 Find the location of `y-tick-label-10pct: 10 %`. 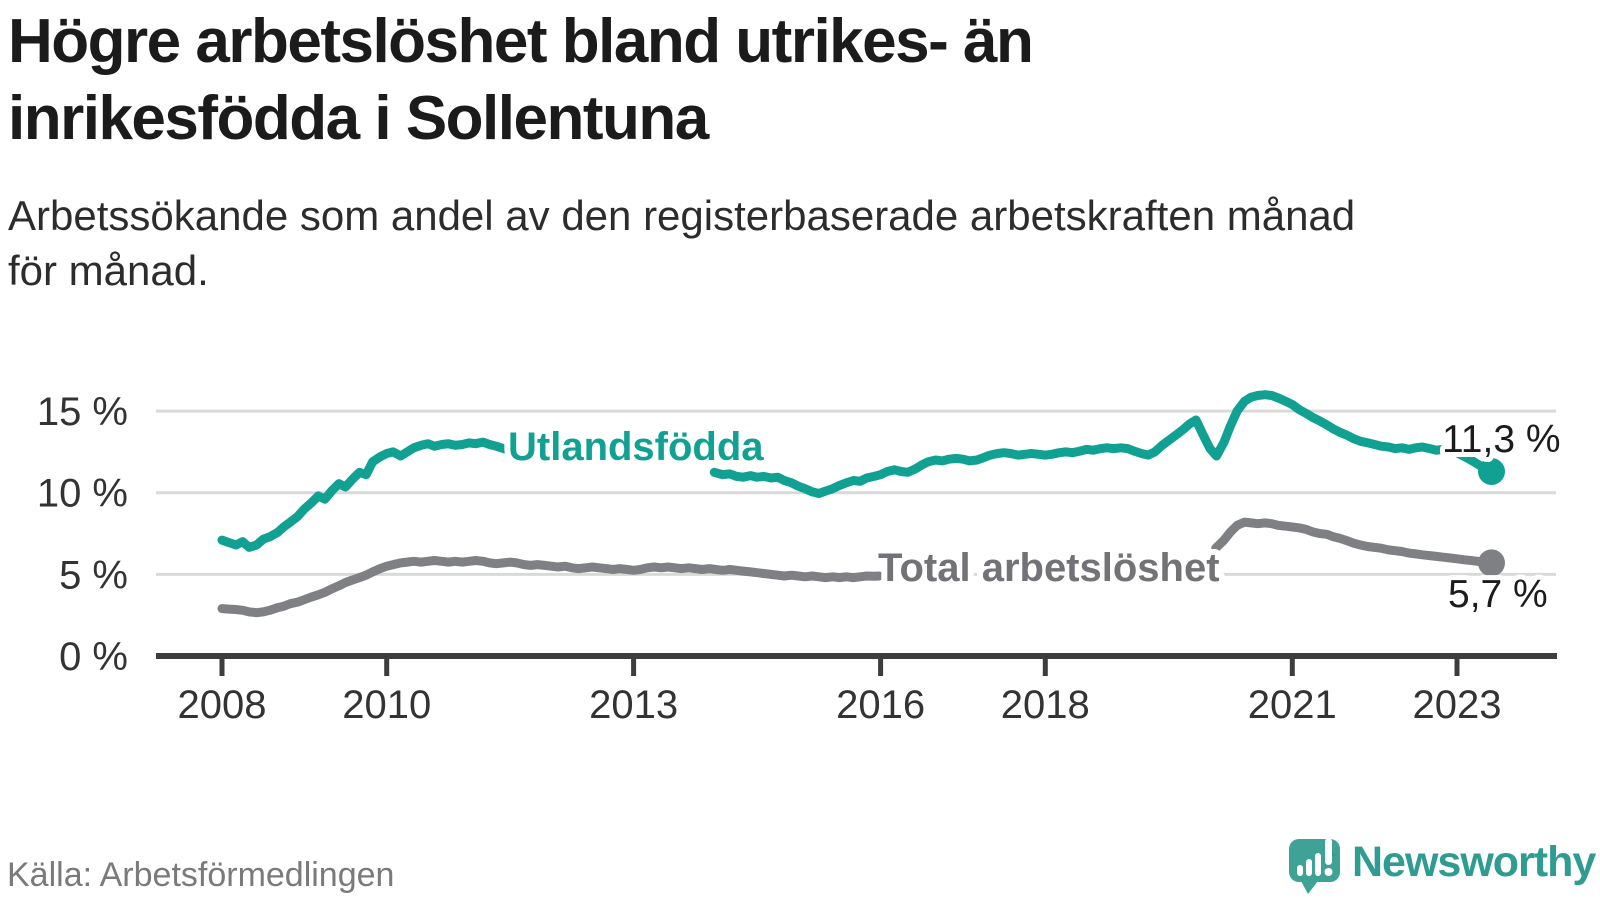

y-tick-label-10pct: 10 % is located at coordinates (82, 494).